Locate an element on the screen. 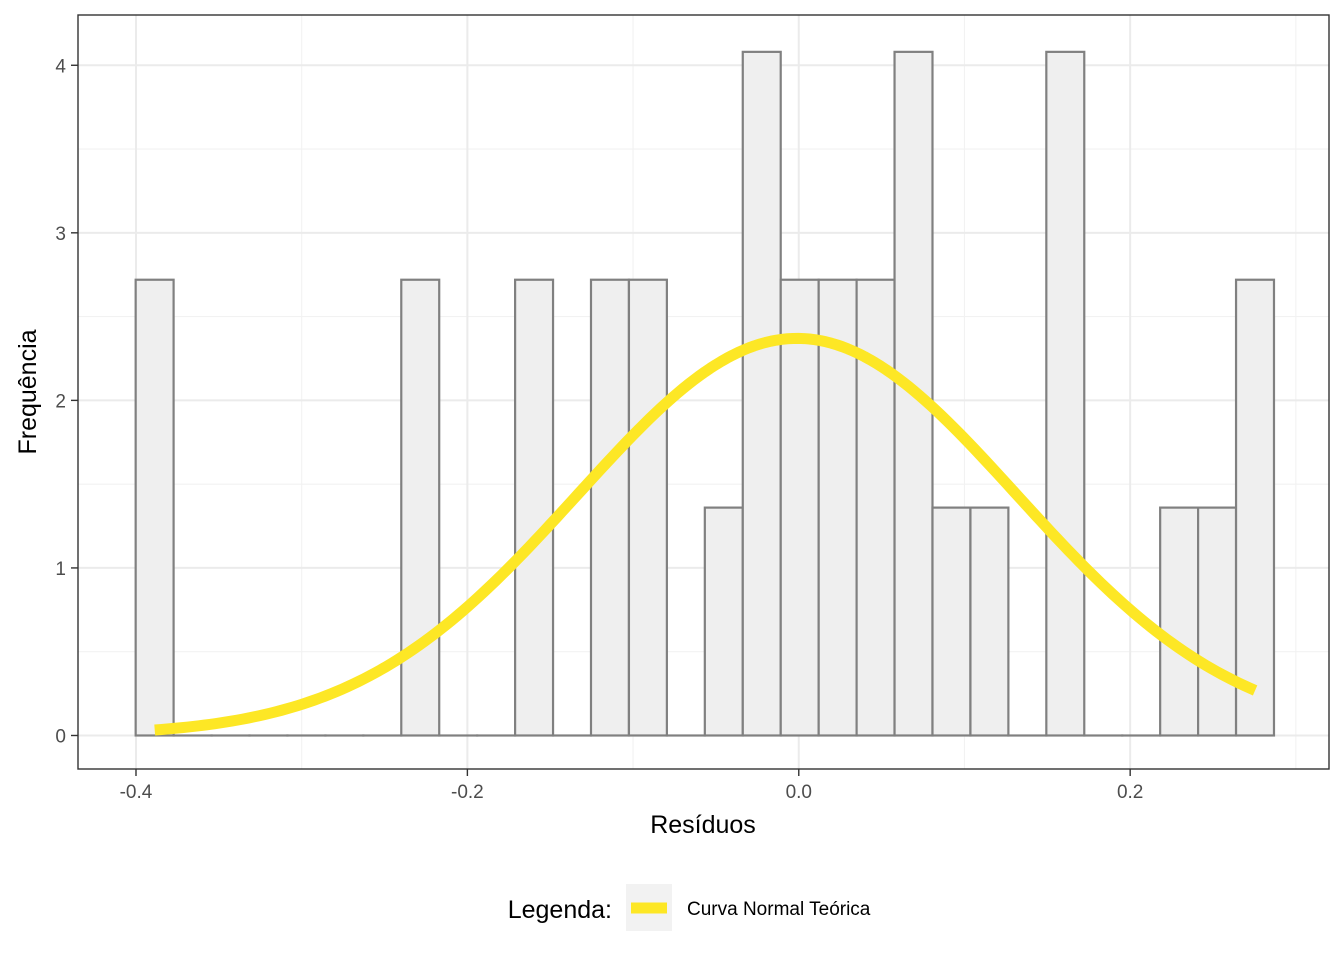  legend: Legenda: Curva Normal Teórica is located at coordinates (689, 907).